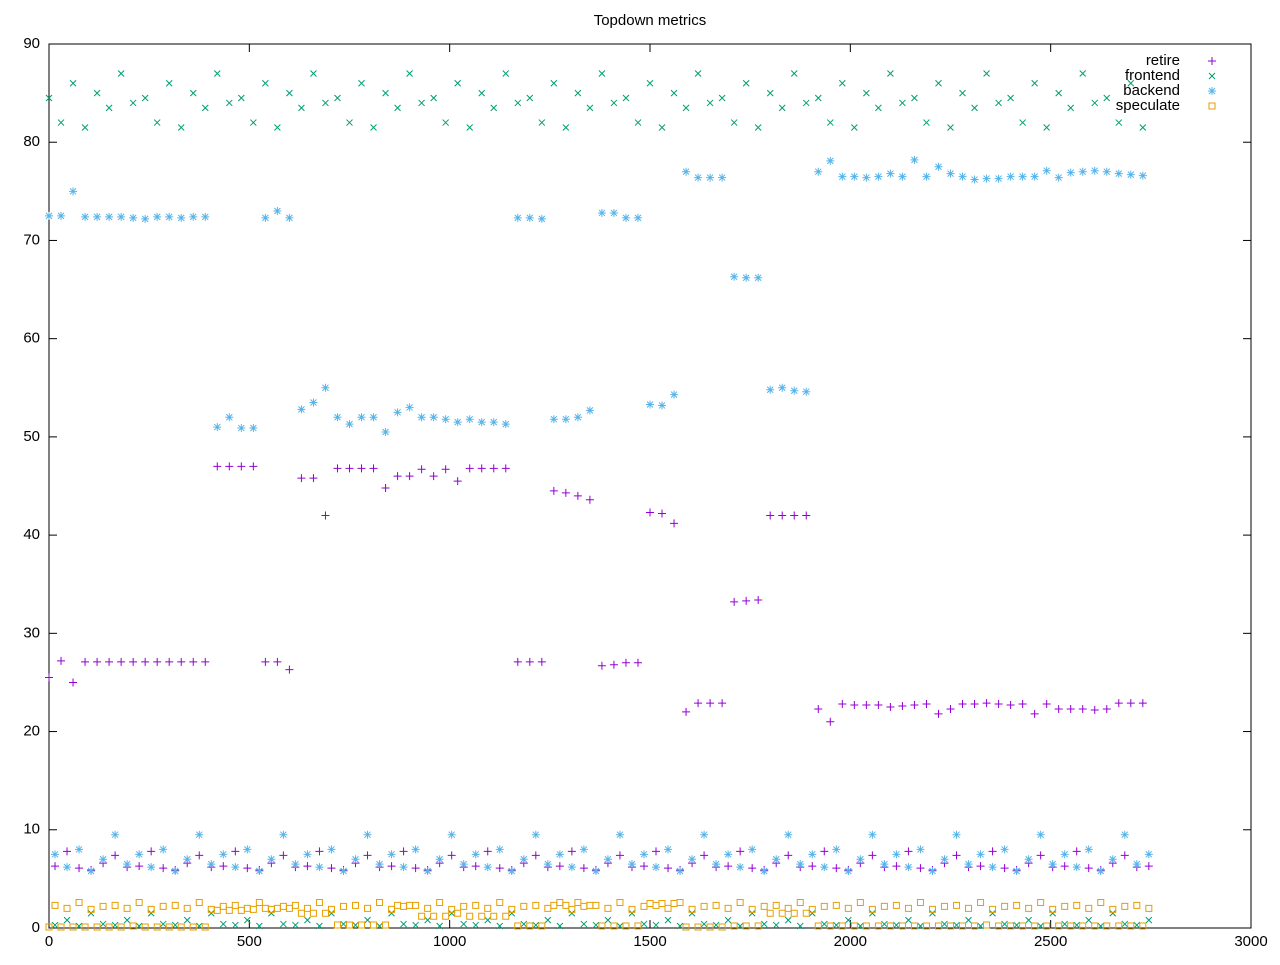 The image size is (1280, 965). I want to click on y-tick-label: 80, so click(31, 141).